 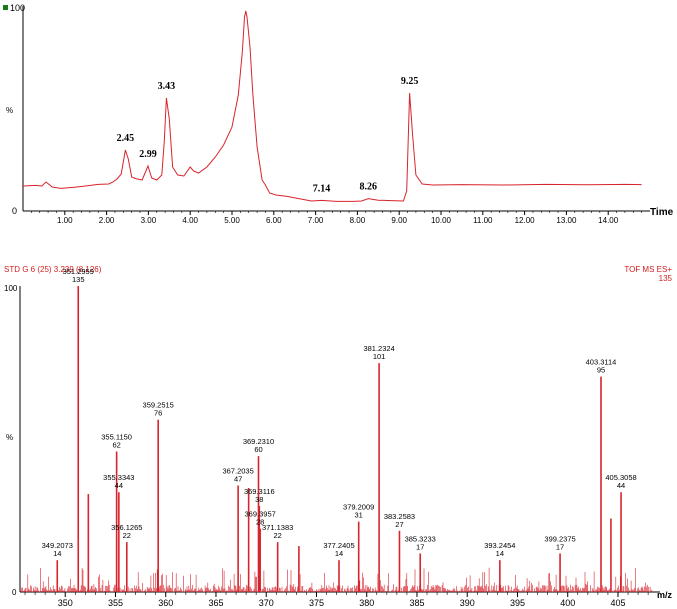 I want to click on spectrum-x-tick-label: 365, so click(x=215, y=603).